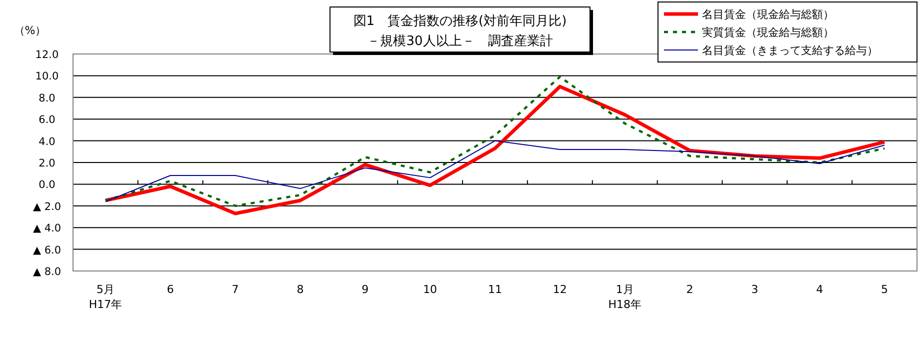 This screenshot has height=351, width=923. What do you see at coordinates (300, 289) in the screenshot?
I see `x-tick-label: 8` at bounding box center [300, 289].